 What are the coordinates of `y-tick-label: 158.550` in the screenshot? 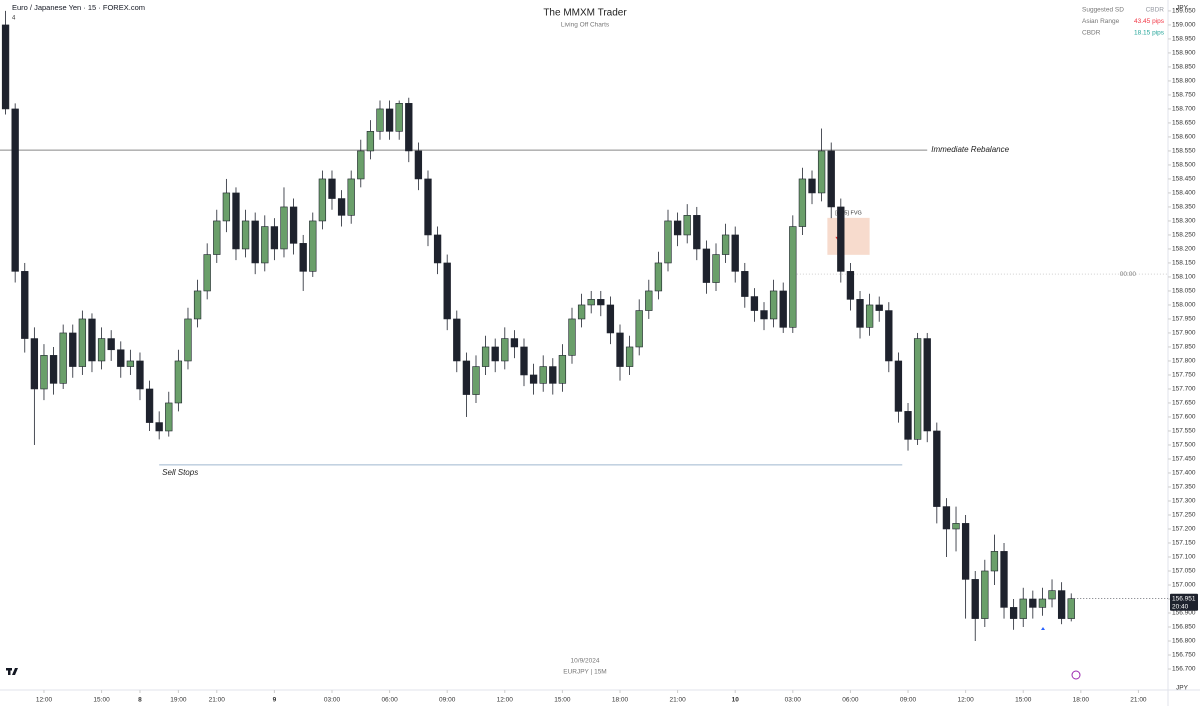 It's located at (1184, 151).